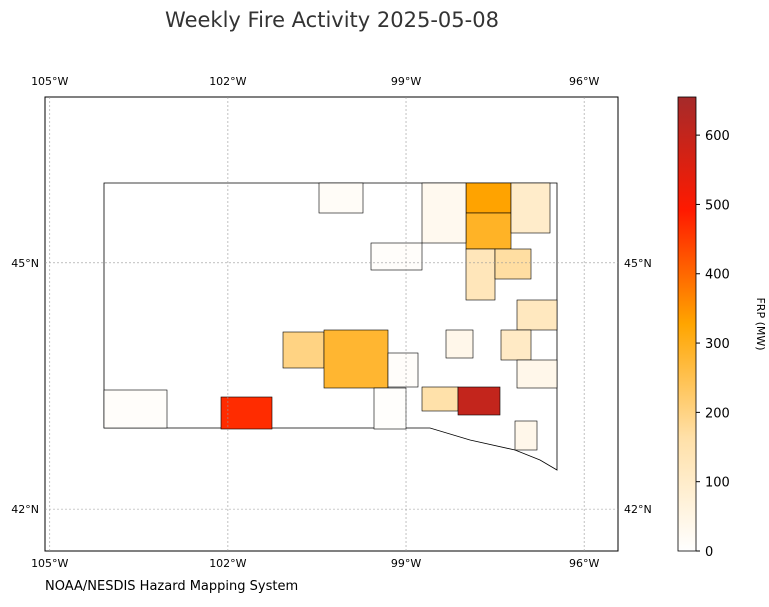 The width and height of the screenshot is (769, 607). Describe the element at coordinates (709, 552) in the screenshot. I see `colorbar-tick-label: 0` at that location.